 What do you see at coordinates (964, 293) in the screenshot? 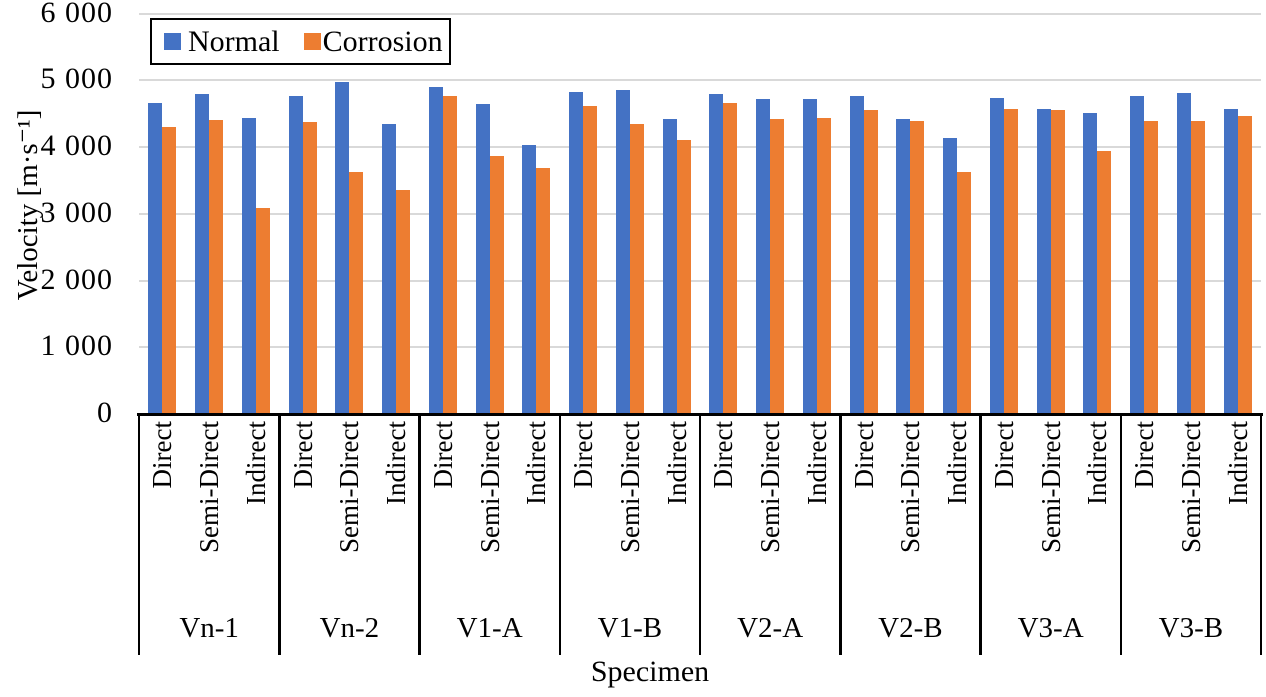
I see `bar-corrosion-V2-B-indirect` at bounding box center [964, 293].